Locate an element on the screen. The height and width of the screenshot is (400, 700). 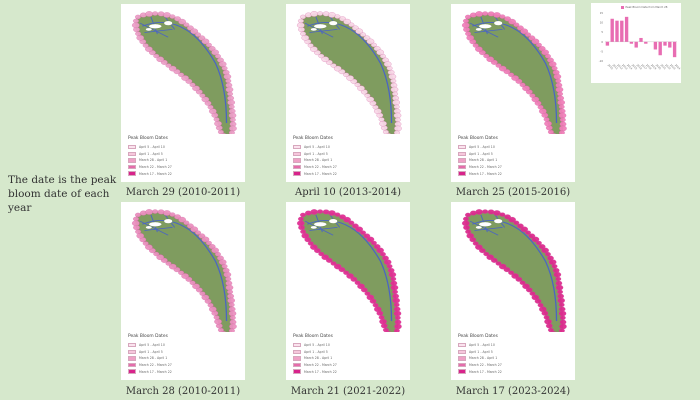
legend-label: April 1 - April 5 is located at coordinates (316, 153).